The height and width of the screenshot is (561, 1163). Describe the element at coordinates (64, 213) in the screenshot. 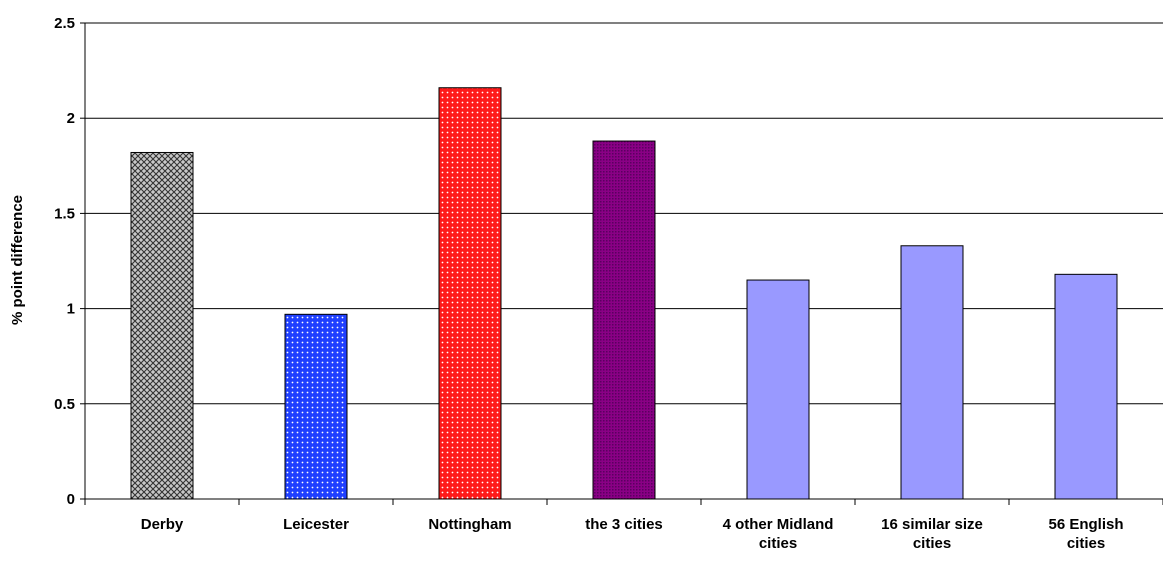

I see `y-tick-label: 1.5` at that location.